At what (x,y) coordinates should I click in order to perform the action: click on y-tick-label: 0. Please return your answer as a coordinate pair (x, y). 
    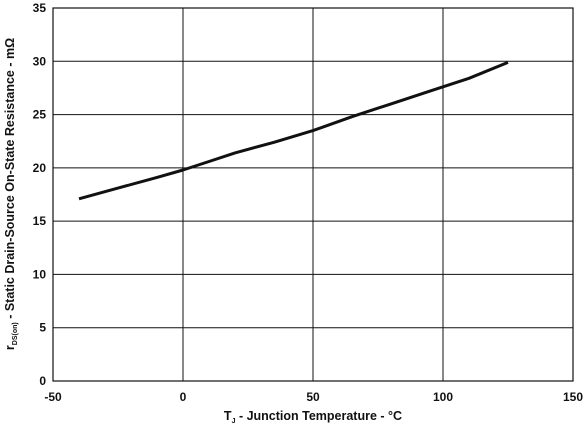
    Looking at the image, I should click on (42, 381).